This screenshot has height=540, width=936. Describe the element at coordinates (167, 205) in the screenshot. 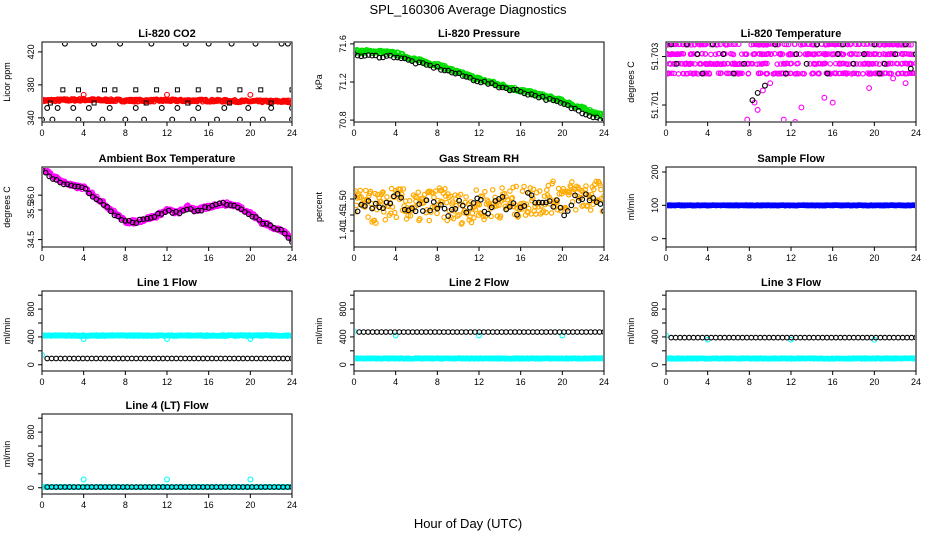

I see `series-magenta-dense` at that location.